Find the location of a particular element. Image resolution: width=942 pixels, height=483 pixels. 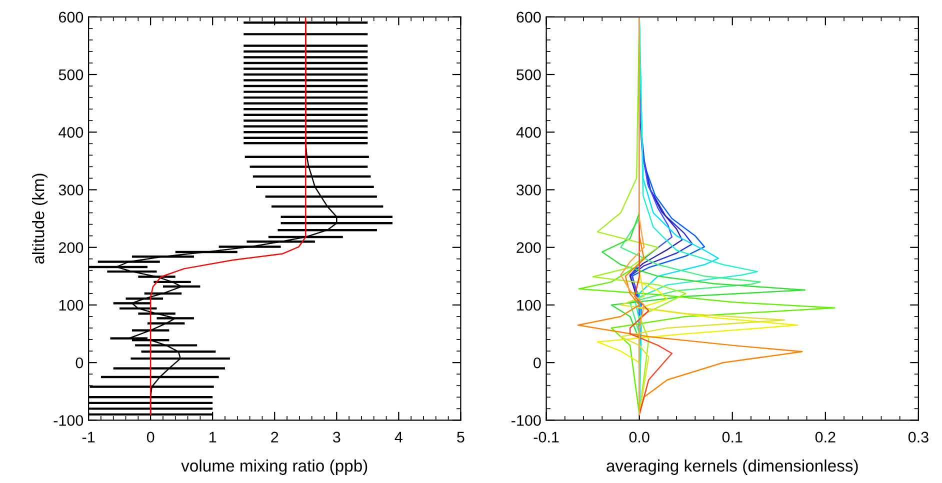

x-tick-label: 2 is located at coordinates (274, 437).